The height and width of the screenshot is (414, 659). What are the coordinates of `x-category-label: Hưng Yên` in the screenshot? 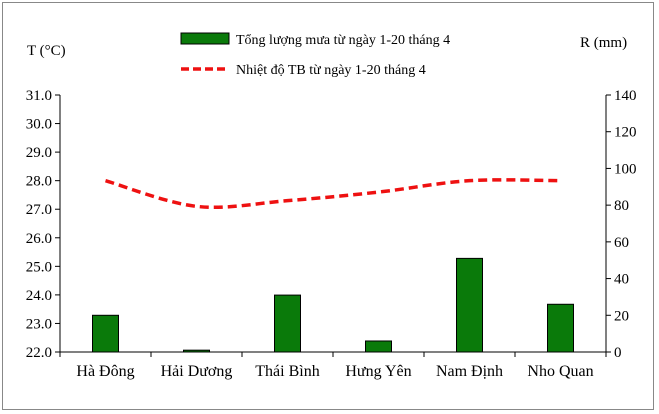 It's located at (378, 371).